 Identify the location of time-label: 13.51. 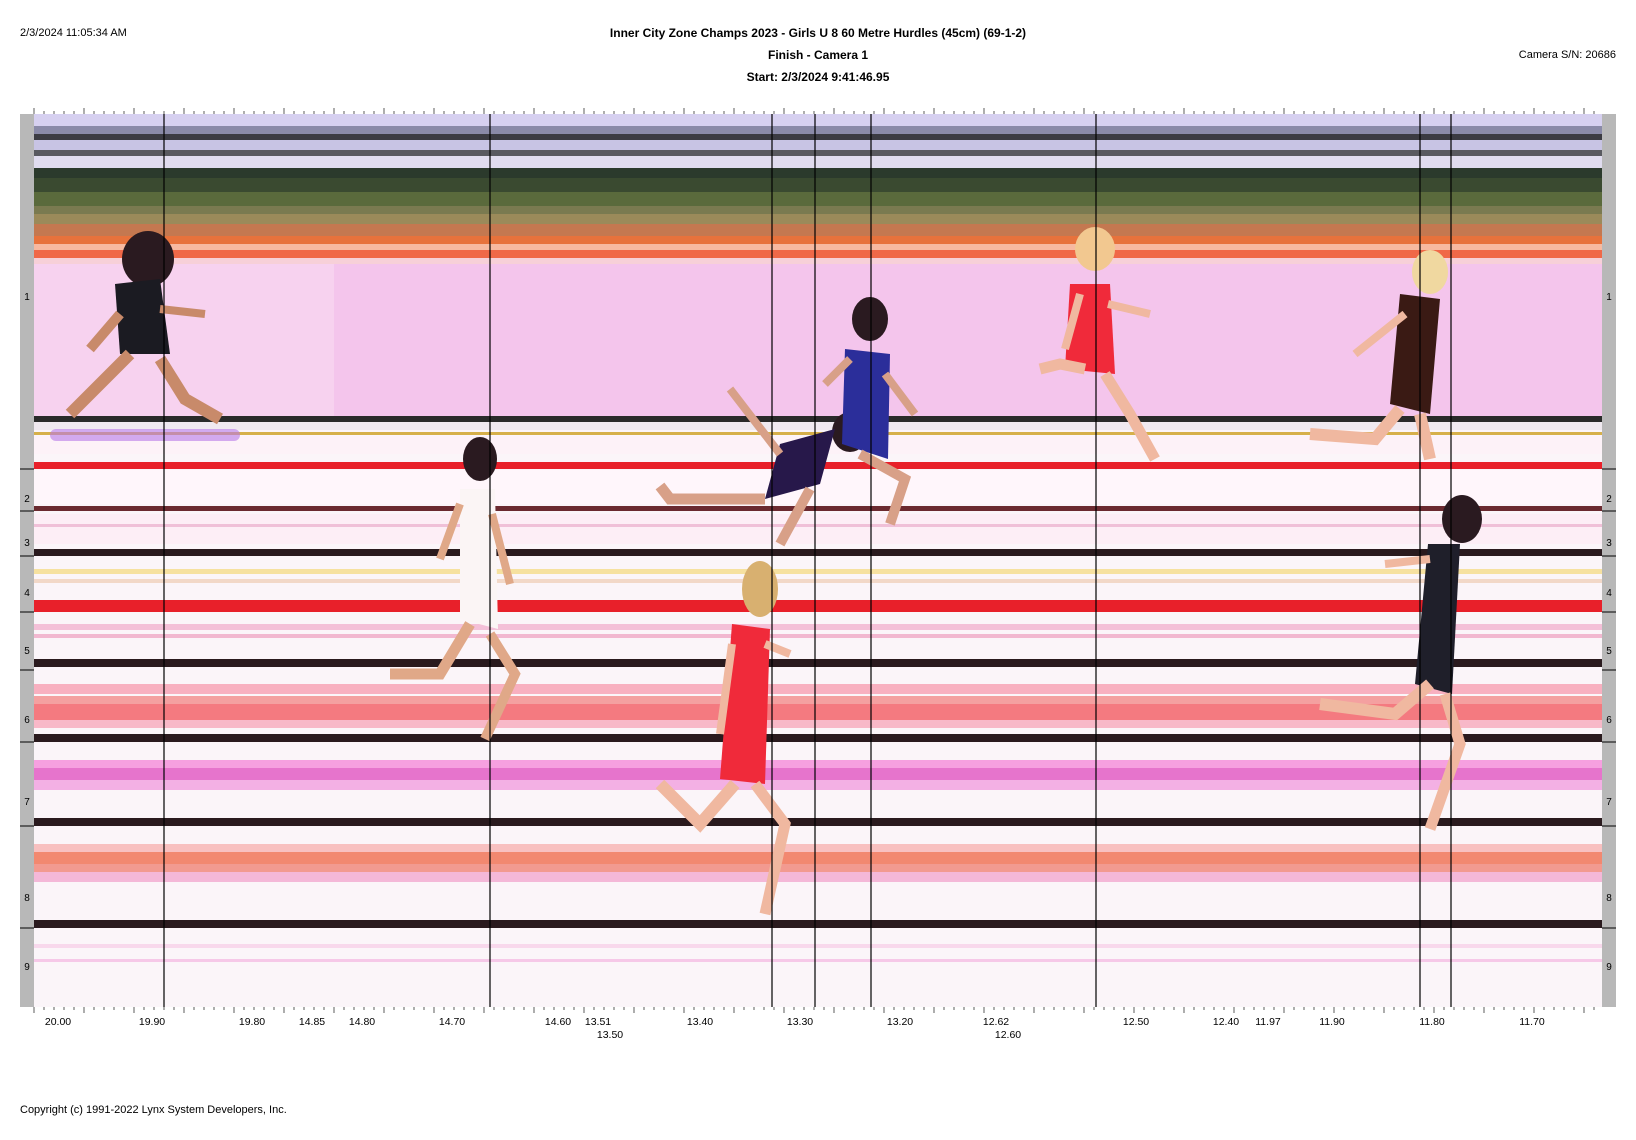
(598, 1022).